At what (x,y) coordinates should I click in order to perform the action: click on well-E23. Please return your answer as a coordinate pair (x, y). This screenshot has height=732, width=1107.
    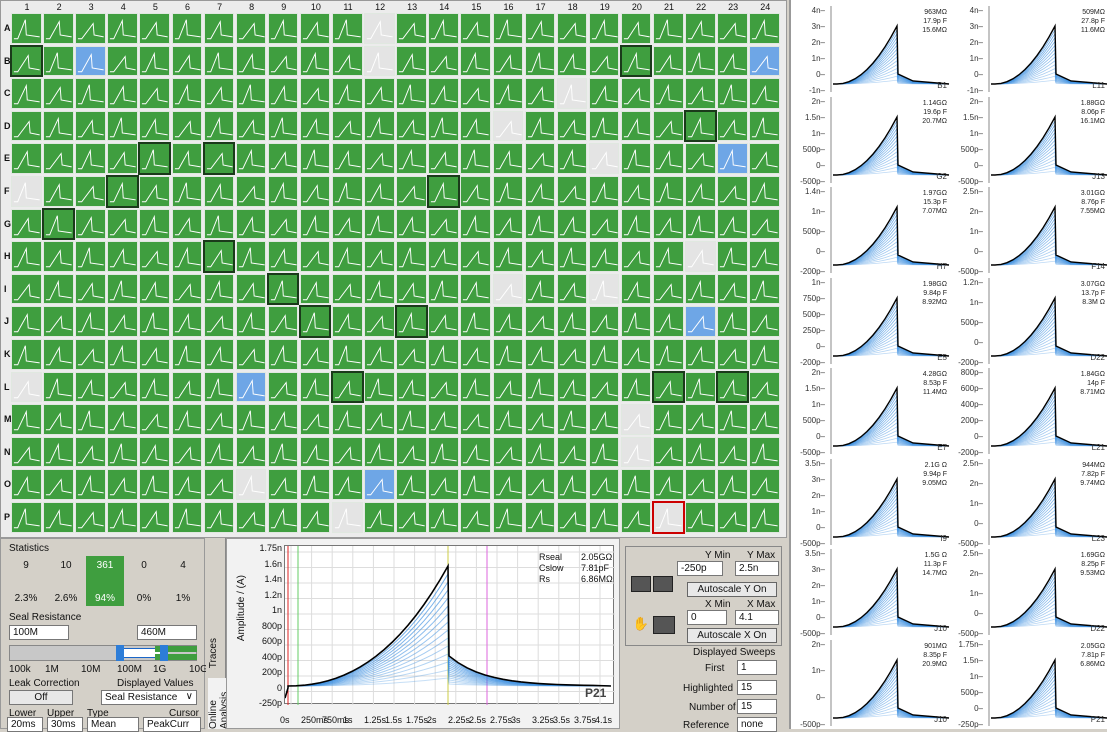
    Looking at the image, I should click on (732, 158).